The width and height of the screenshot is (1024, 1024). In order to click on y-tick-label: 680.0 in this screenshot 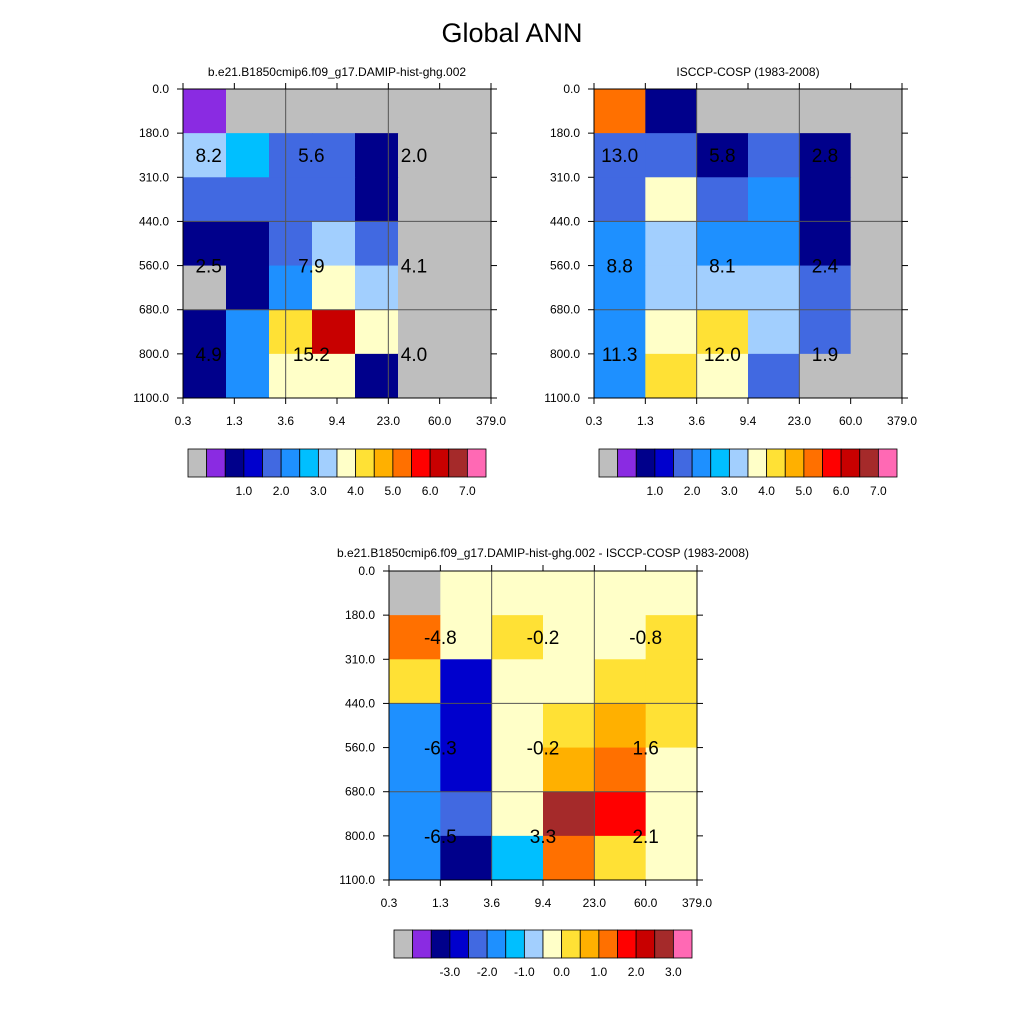, I will do `click(360, 792)`.